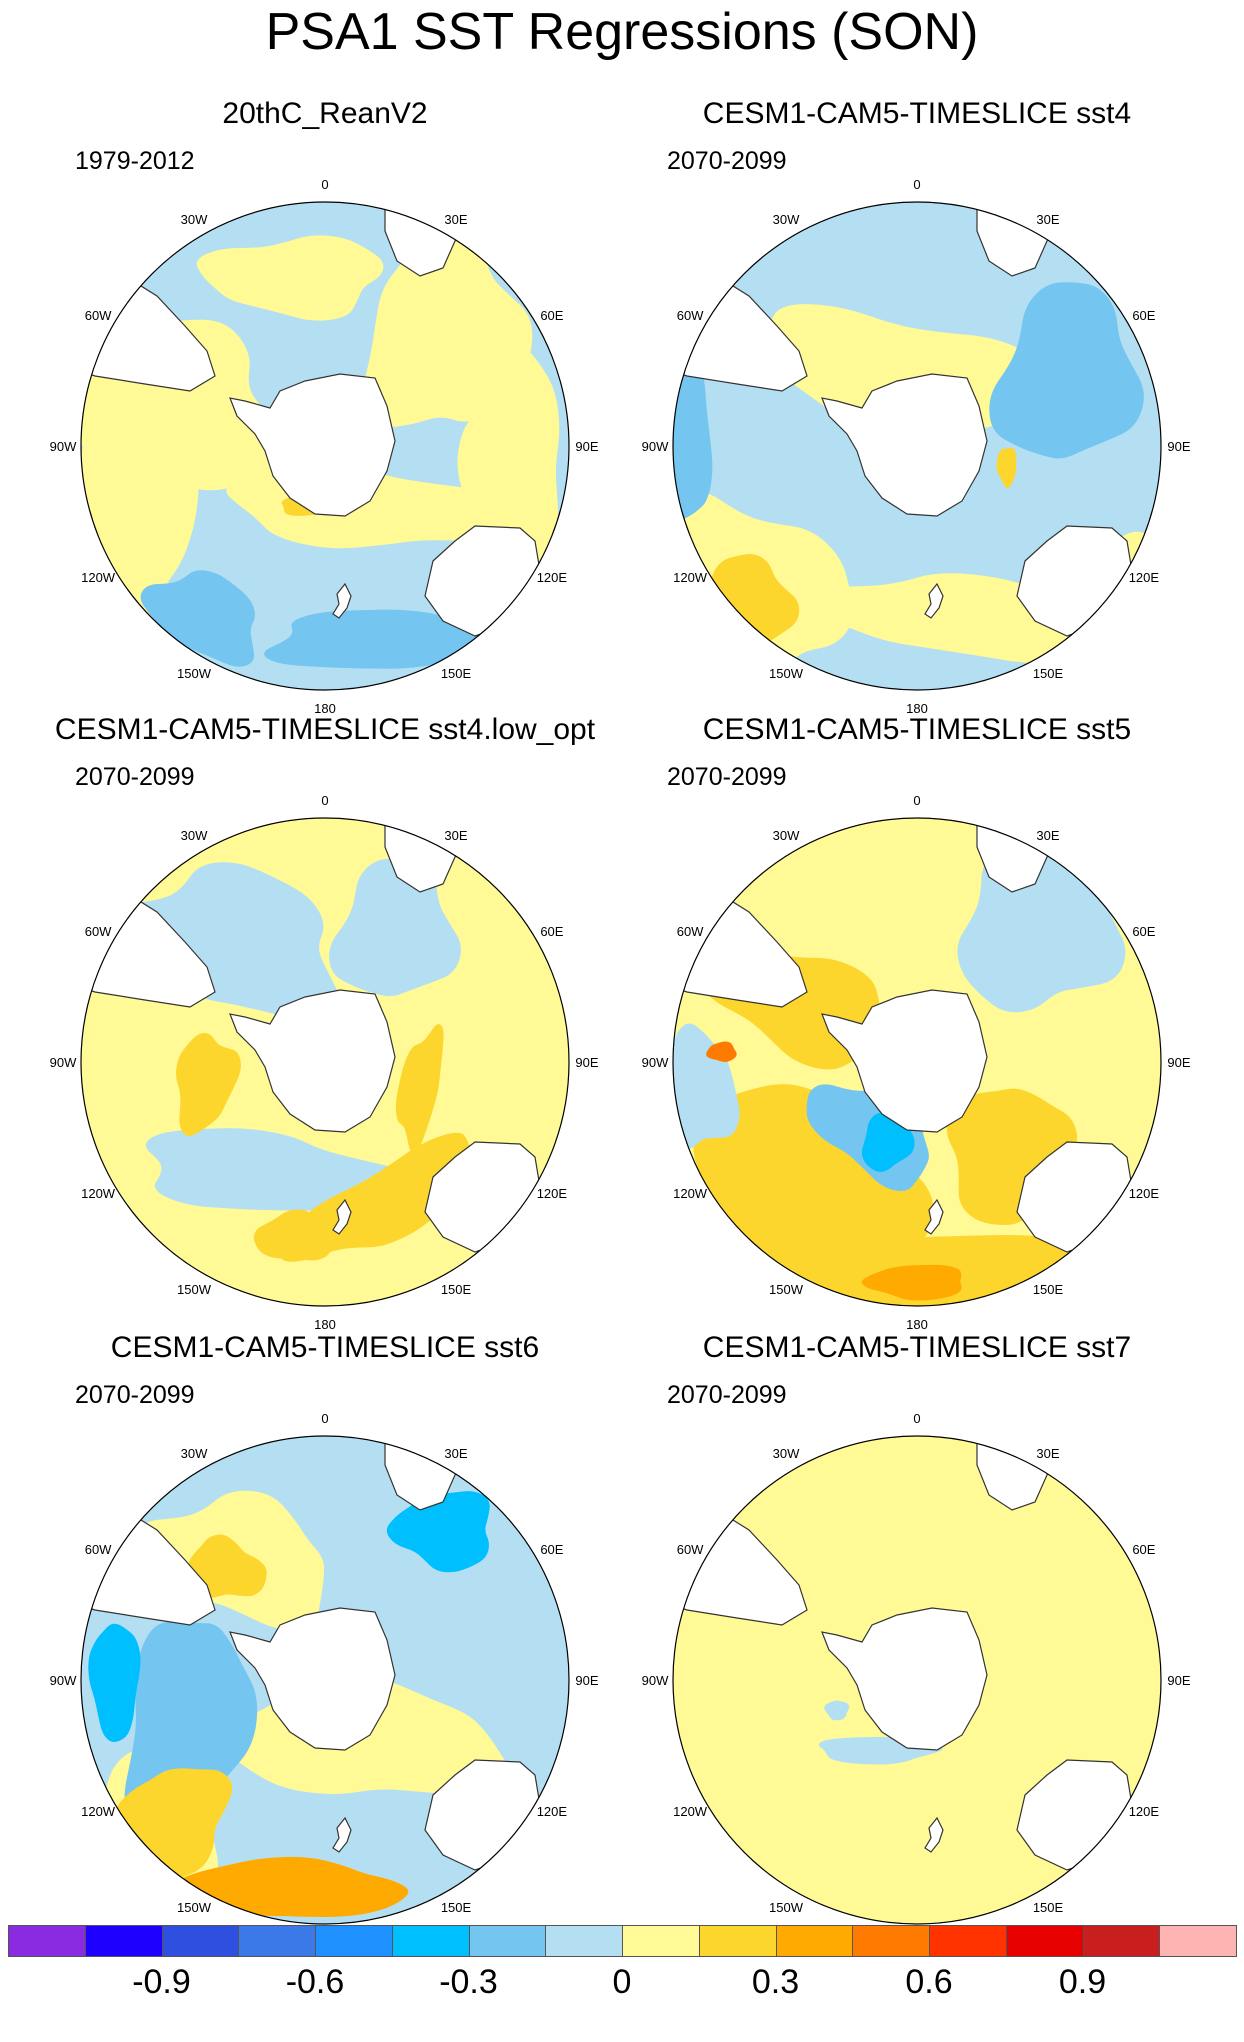  I want to click on colorbar-tick-label: -0.3, so click(468, 1982).